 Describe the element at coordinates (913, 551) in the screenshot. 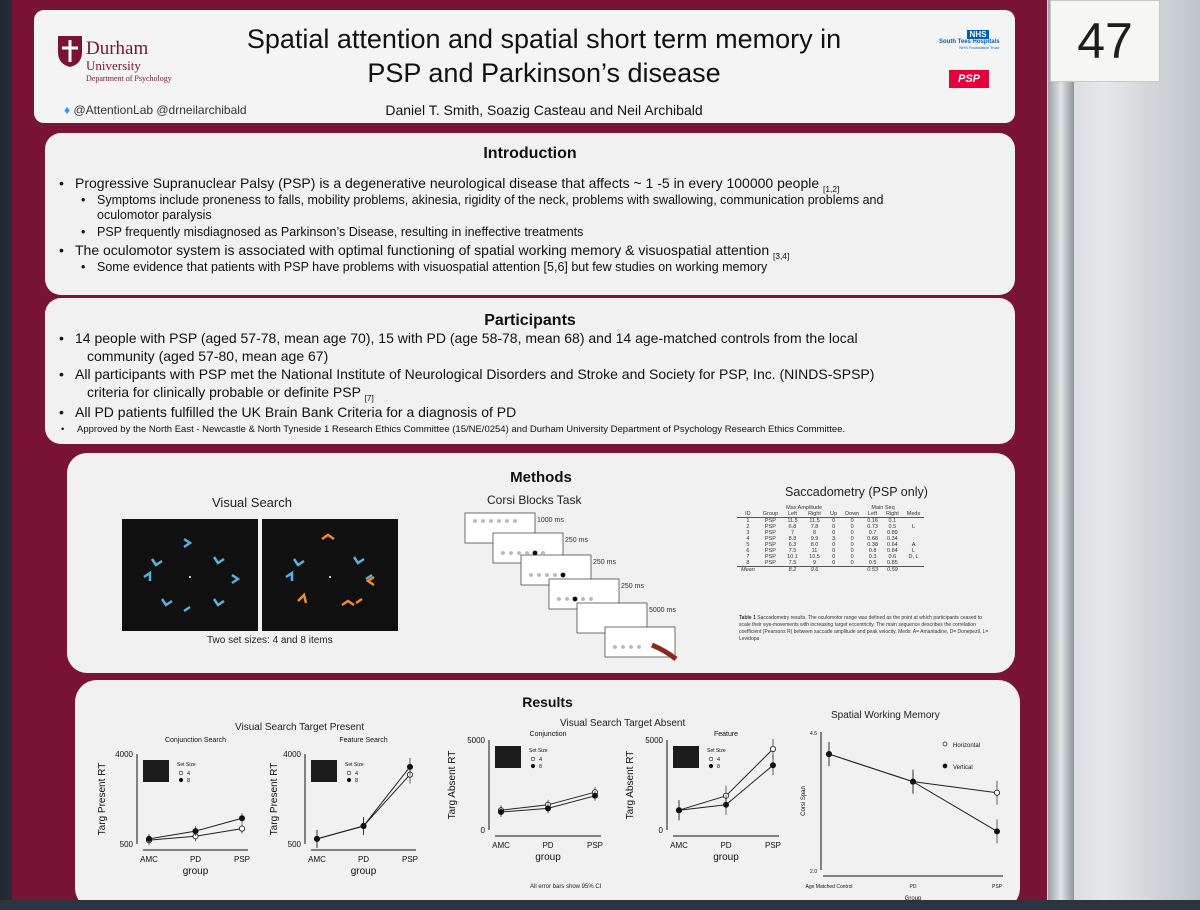

I see `table-cell: L` at that location.